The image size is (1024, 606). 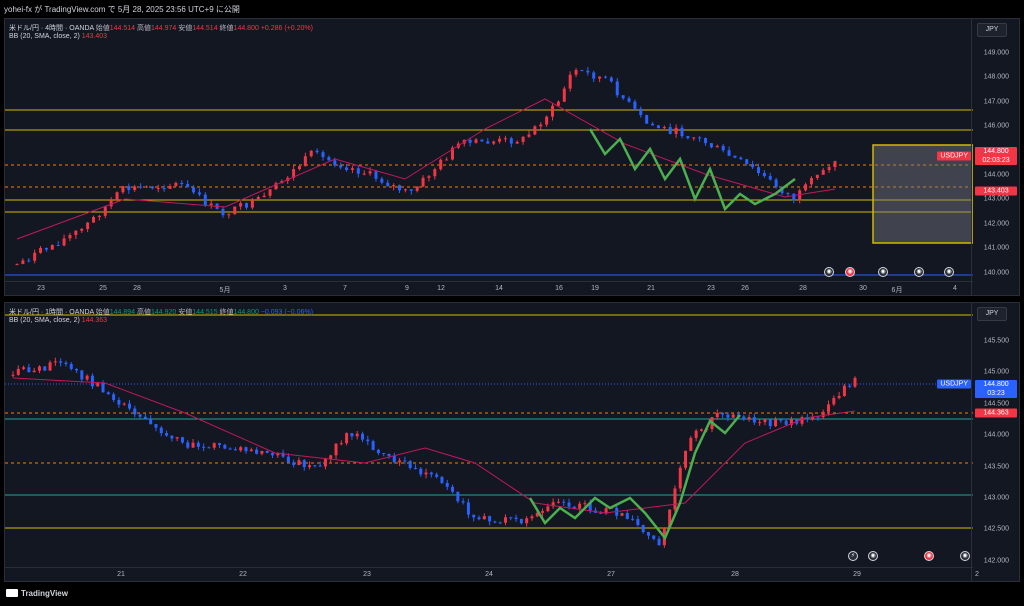 What do you see at coordinates (58, 36) in the screenshot?
I see `legend-bb-4h: BB (20, SMA, close, 2) 143.403` at bounding box center [58, 36].